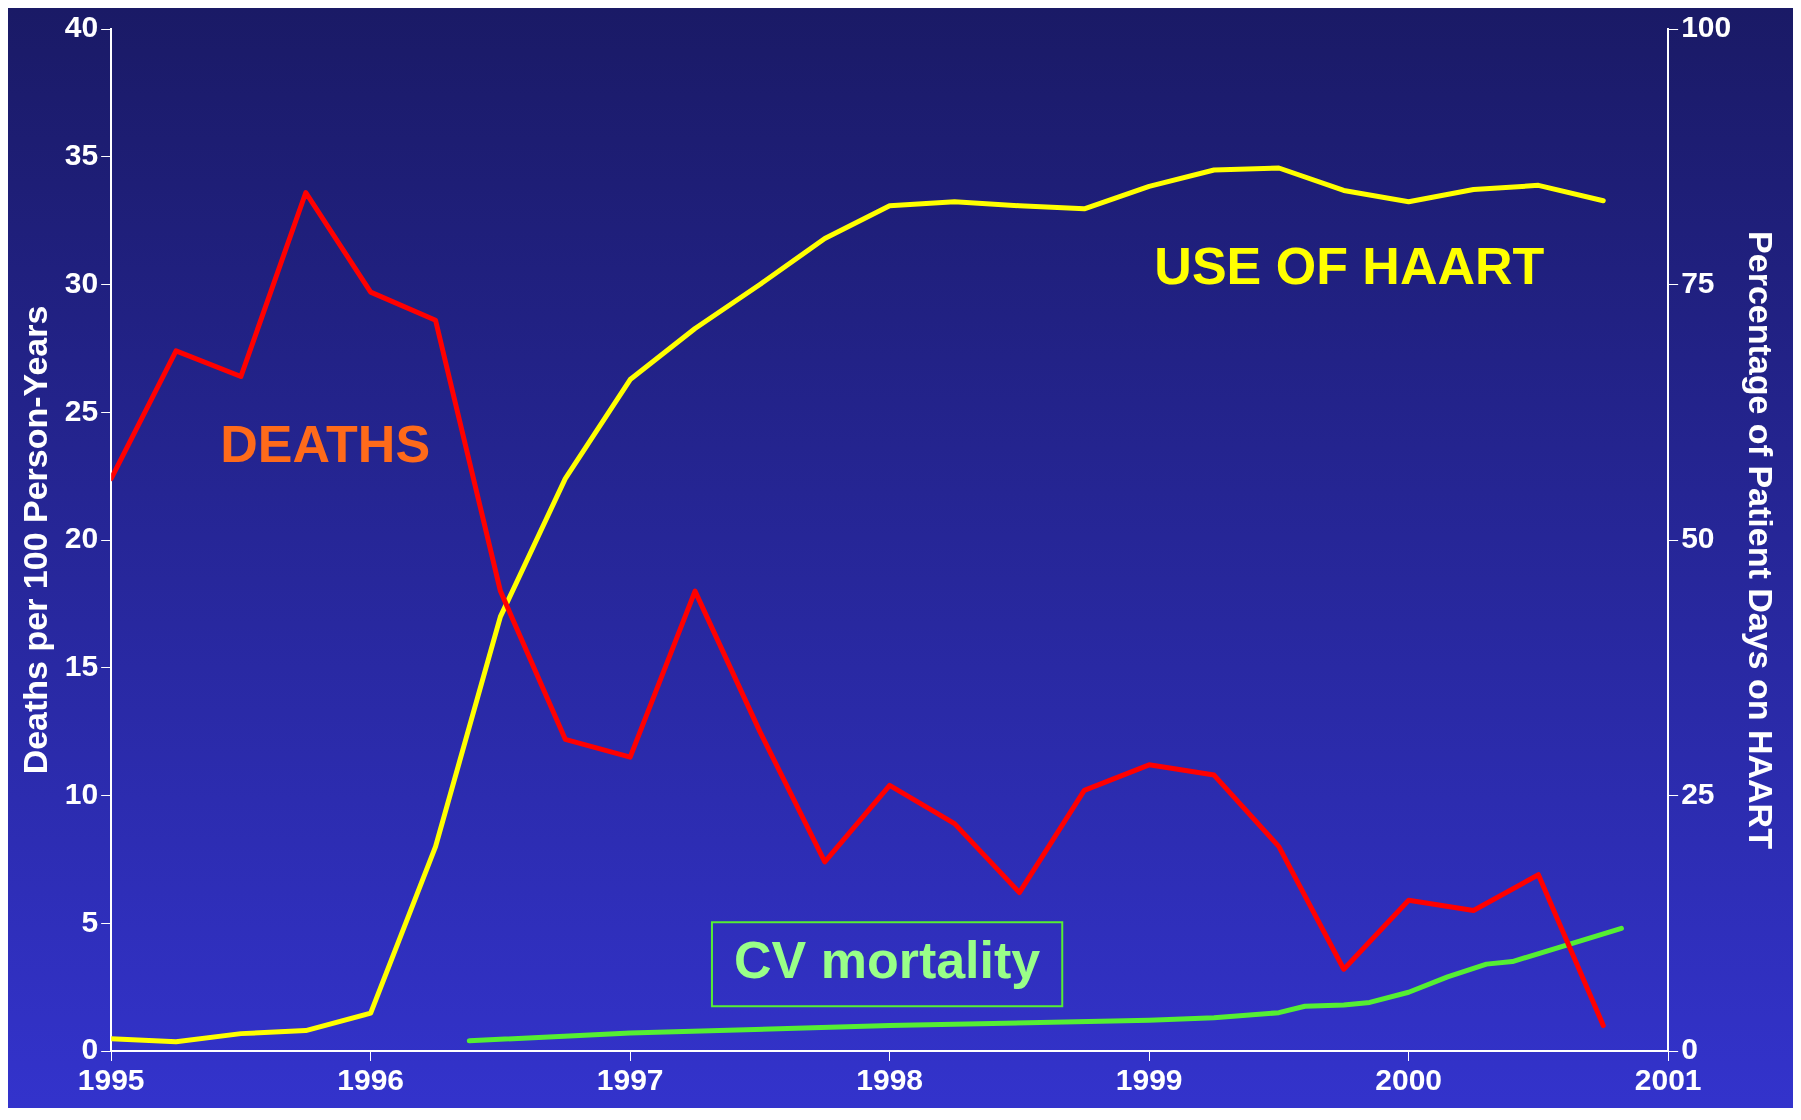  What do you see at coordinates (1698, 538) in the screenshot?
I see `y2-tick-label: 50` at bounding box center [1698, 538].